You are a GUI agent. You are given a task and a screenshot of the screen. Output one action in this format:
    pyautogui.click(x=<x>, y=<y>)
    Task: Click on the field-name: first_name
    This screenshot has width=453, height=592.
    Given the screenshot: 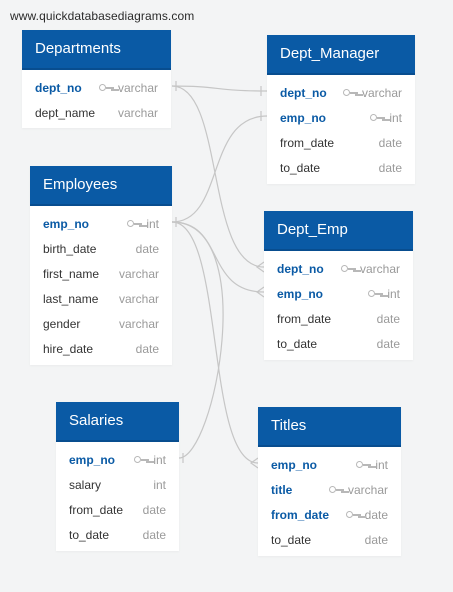 What is the action you would take?
    pyautogui.click(x=71, y=274)
    